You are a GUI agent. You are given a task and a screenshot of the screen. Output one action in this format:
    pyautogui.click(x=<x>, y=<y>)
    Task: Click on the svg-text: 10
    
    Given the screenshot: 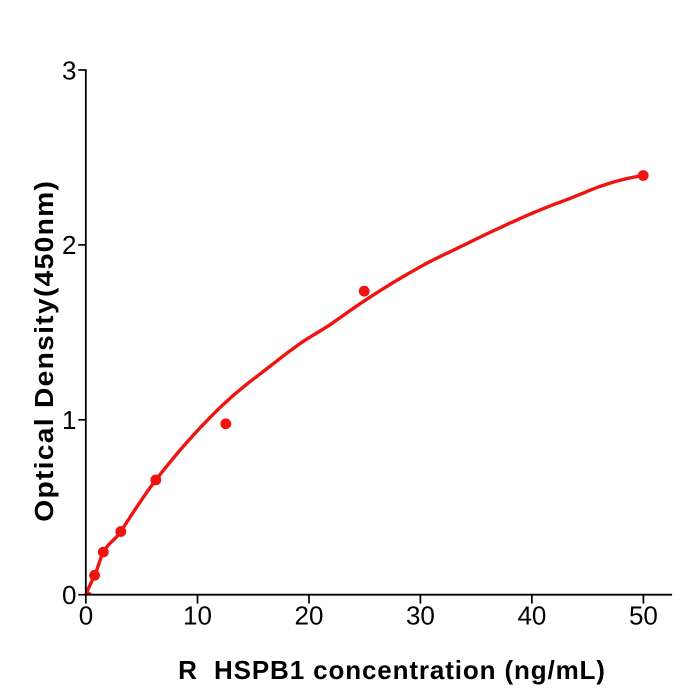 What is the action you would take?
    pyautogui.click(x=197, y=616)
    